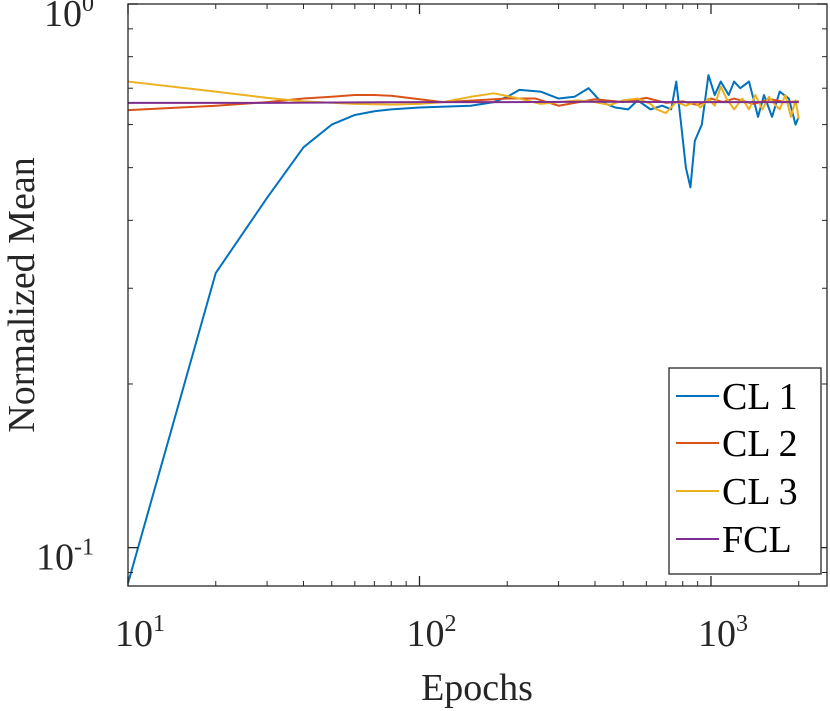 The height and width of the screenshot is (711, 830). What do you see at coordinates (22, 294) in the screenshot?
I see `y-axis-label: Normalized Mean` at bounding box center [22, 294].